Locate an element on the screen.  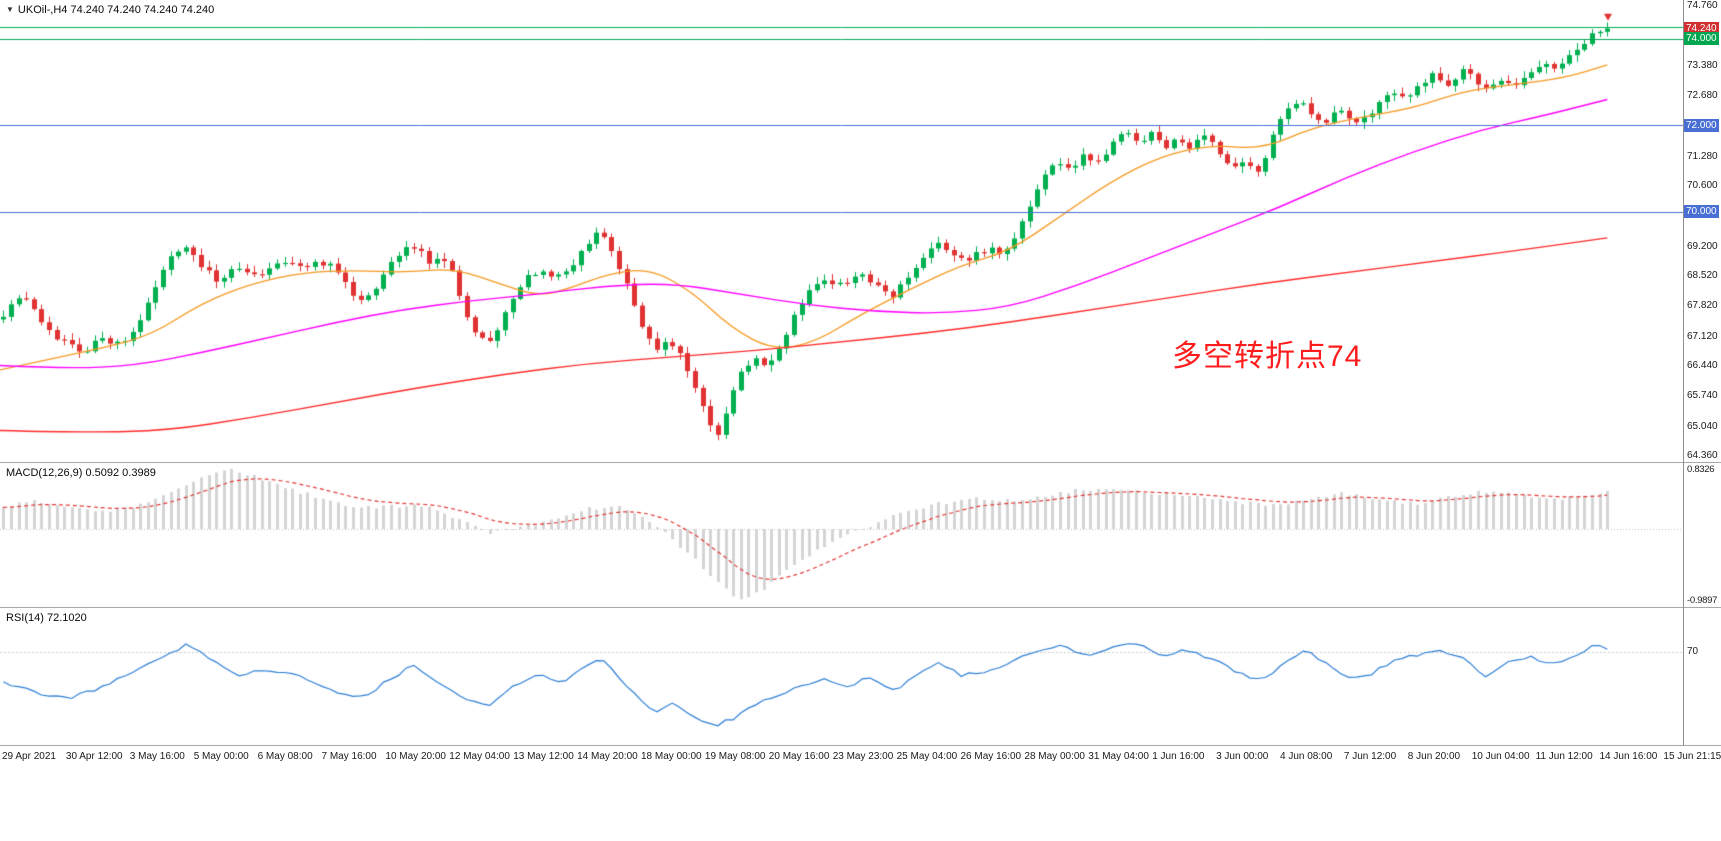
symbol-dropdown-icon: ▼ is located at coordinates (10, 9).